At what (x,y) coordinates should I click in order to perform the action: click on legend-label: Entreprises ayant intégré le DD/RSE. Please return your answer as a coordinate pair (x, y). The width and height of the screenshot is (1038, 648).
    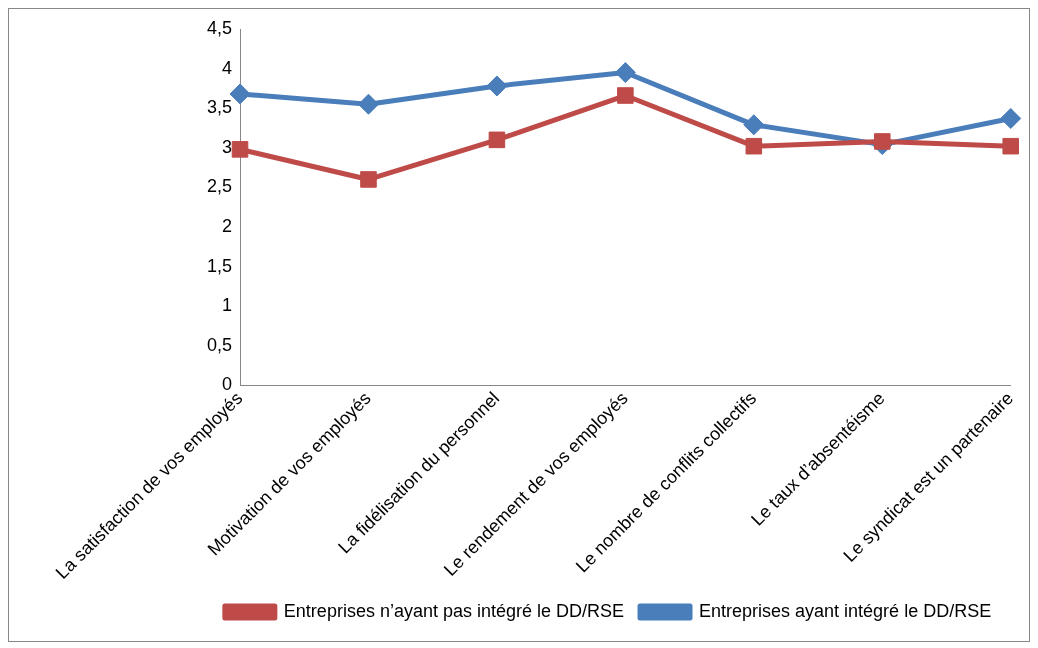
    Looking at the image, I should click on (845, 610).